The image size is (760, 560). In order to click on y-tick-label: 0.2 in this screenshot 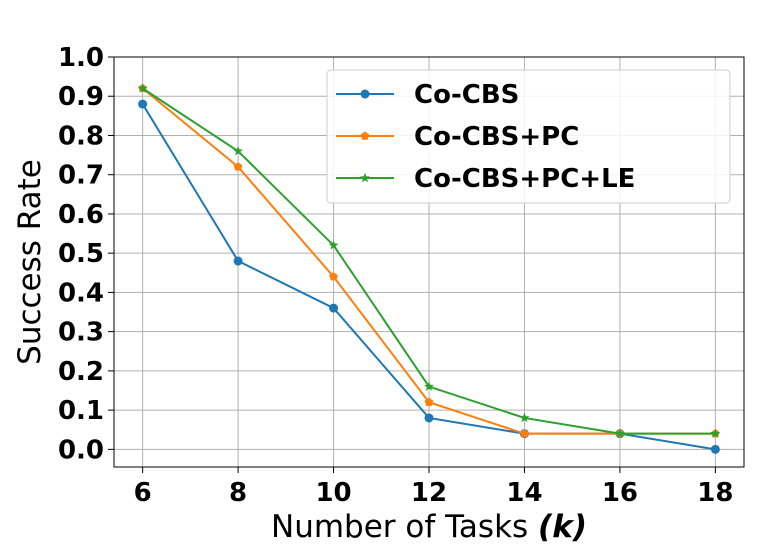, I will do `click(81, 372)`.